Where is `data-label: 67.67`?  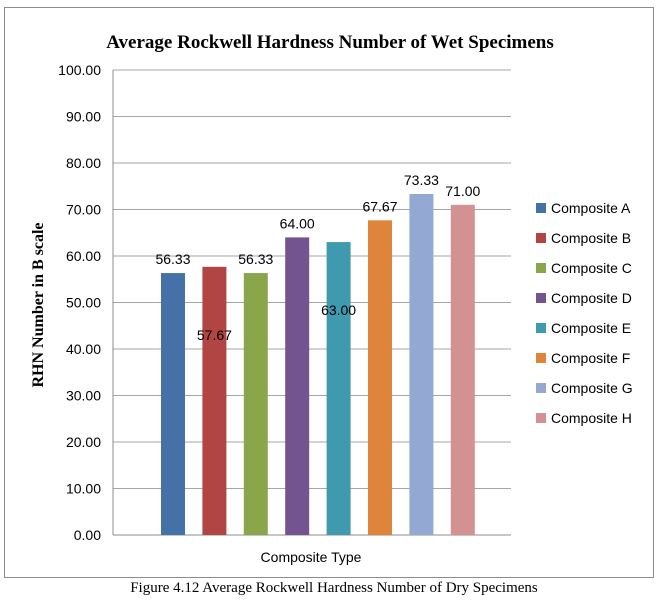
data-label: 67.67 is located at coordinates (379, 206).